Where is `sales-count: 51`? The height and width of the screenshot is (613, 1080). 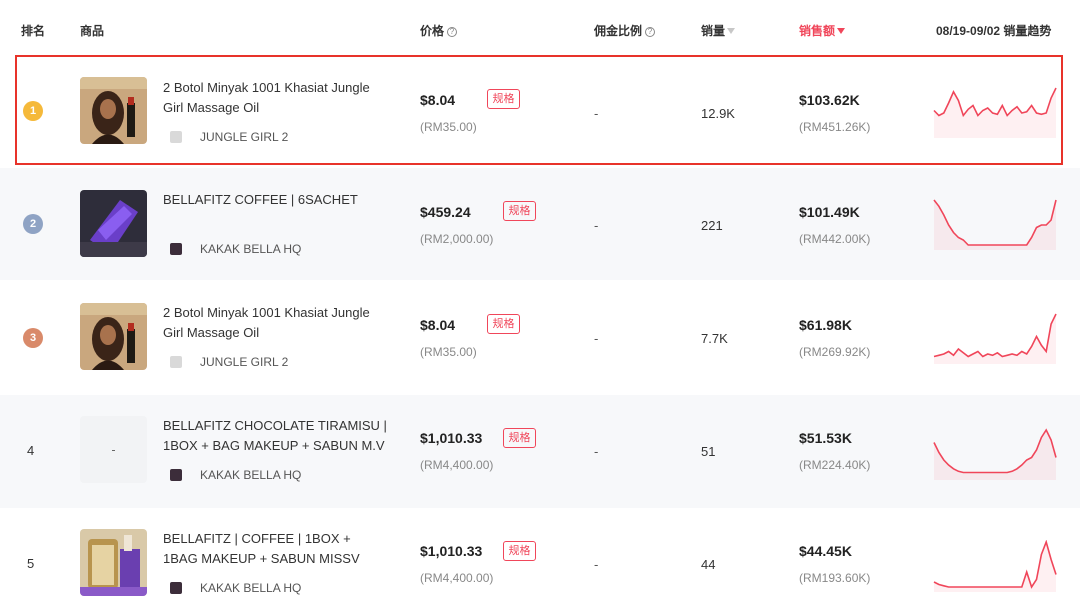
sales-count: 51 is located at coordinates (708, 451).